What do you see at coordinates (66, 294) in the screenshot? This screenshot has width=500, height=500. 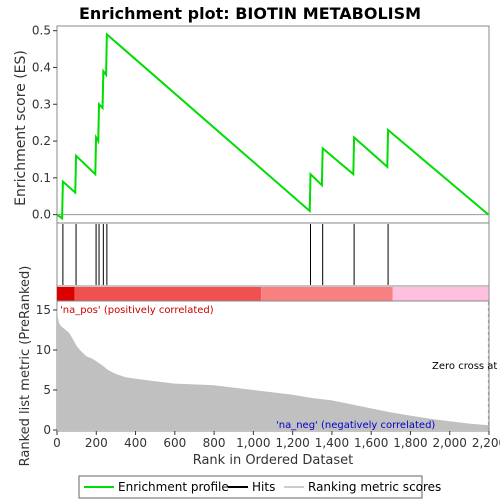 I see `color-bar-strong-positive` at bounding box center [66, 294].